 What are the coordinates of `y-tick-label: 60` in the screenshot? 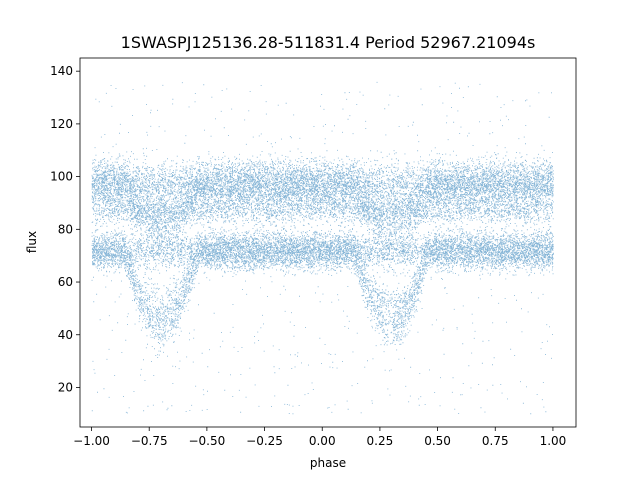 It's located at (65, 282).